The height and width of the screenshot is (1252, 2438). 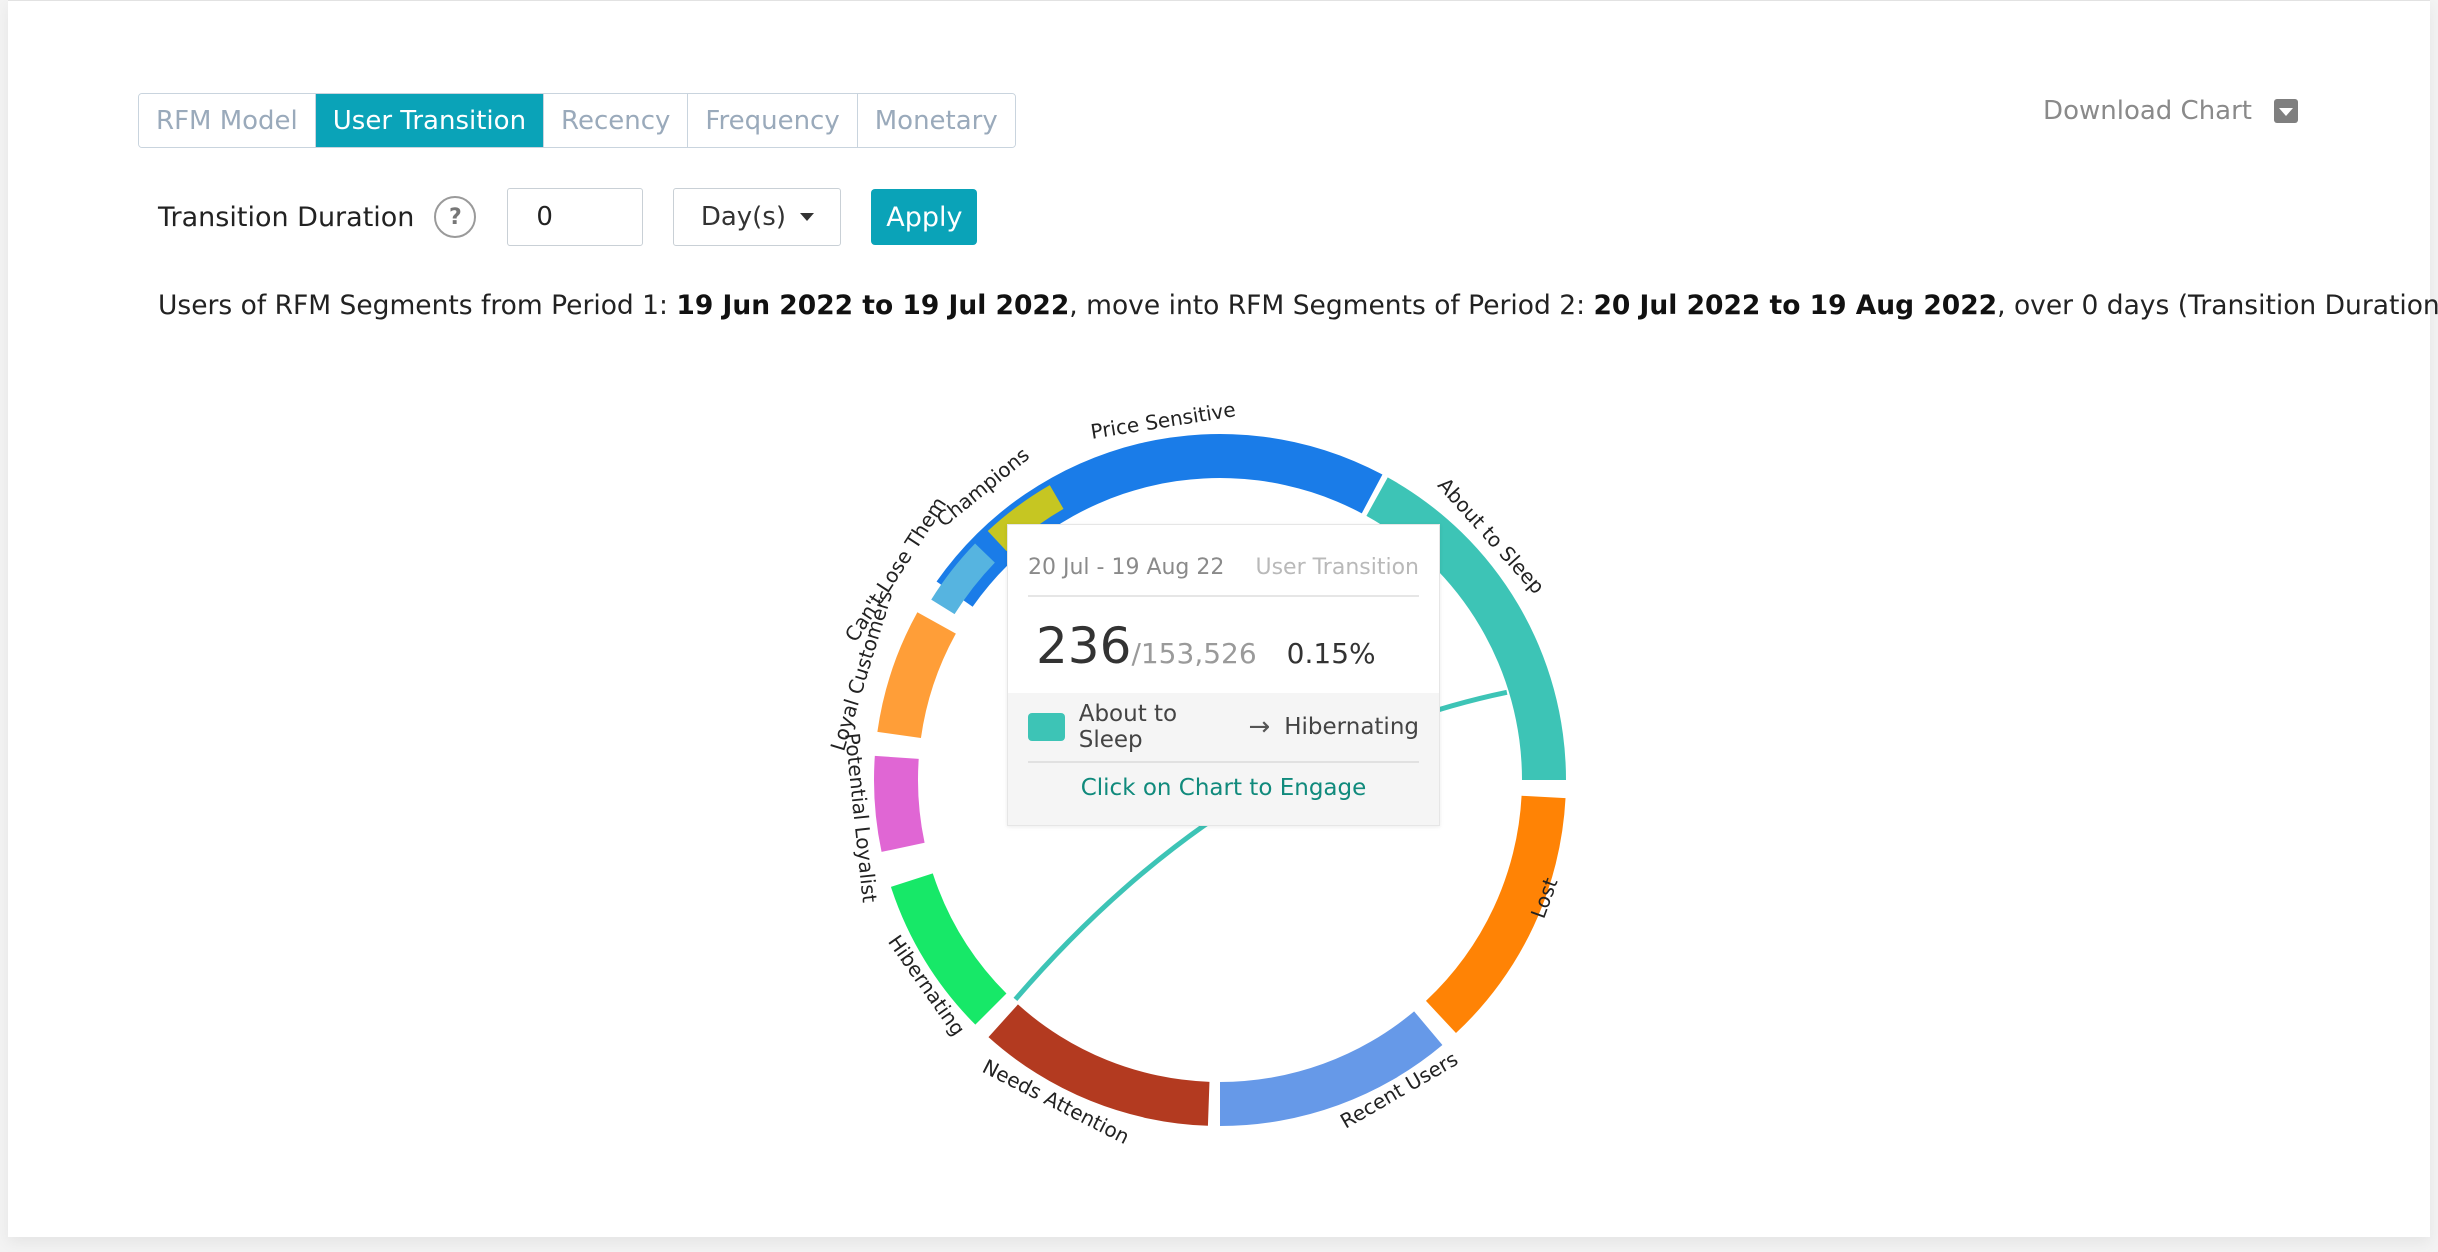 I want to click on tooltip-flow: About to Sleep → Hibernating, so click(x=1223, y=728).